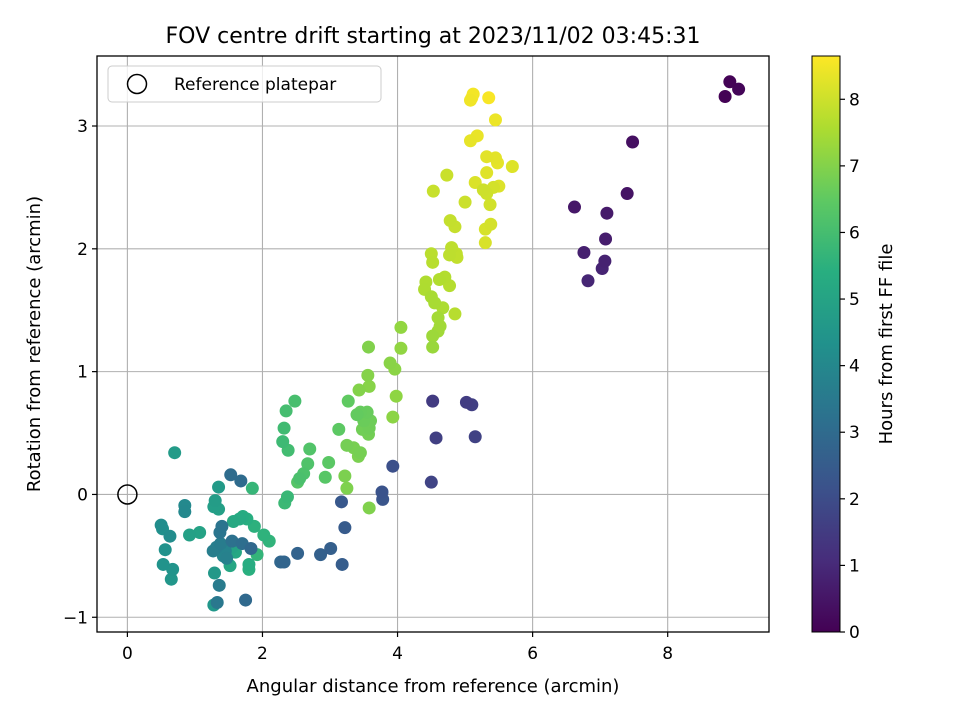 Image resolution: width=960 pixels, height=720 pixels. What do you see at coordinates (886, 344) in the screenshot?
I see `colorbar-label: Hours from first FF file` at bounding box center [886, 344].